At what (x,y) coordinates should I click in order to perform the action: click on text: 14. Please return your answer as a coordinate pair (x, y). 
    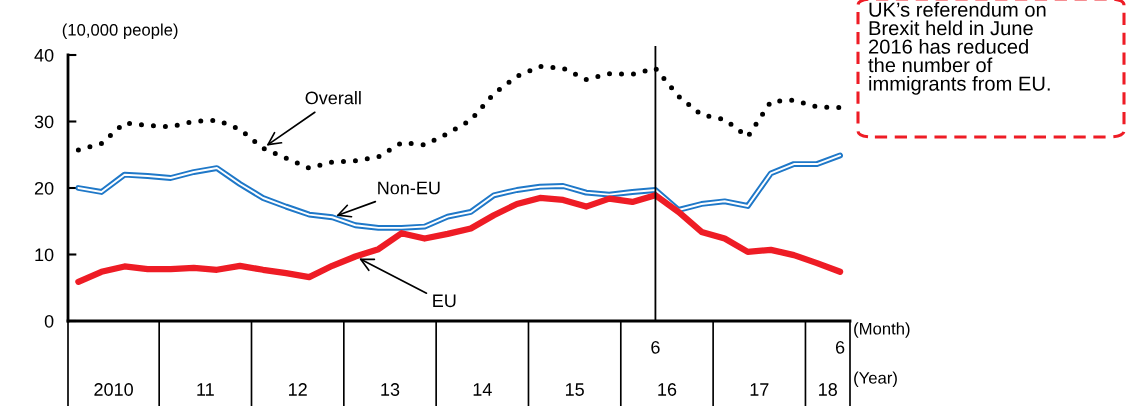
    Looking at the image, I should click on (482, 389).